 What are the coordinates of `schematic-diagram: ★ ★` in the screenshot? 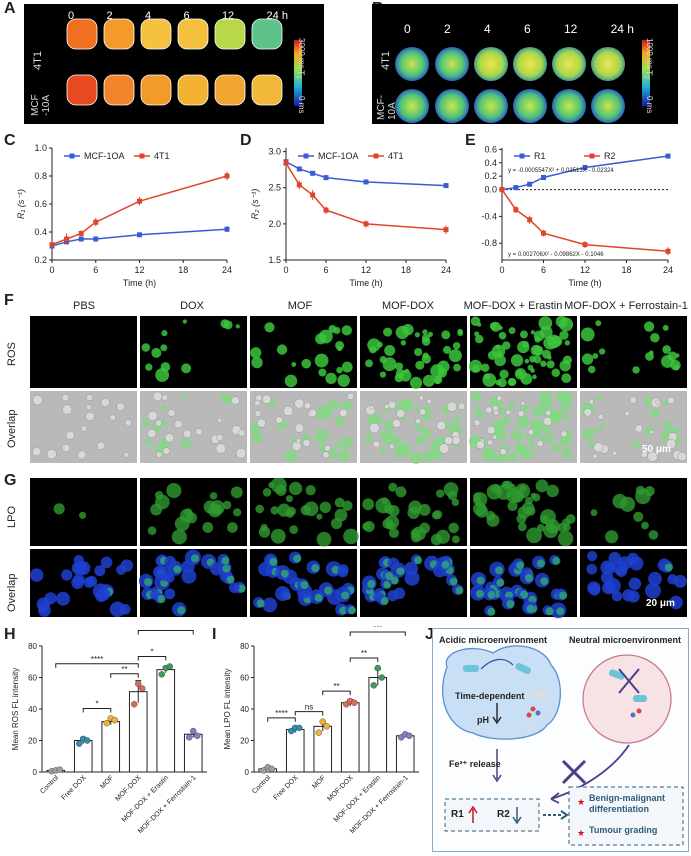 It's located at (563, 745).